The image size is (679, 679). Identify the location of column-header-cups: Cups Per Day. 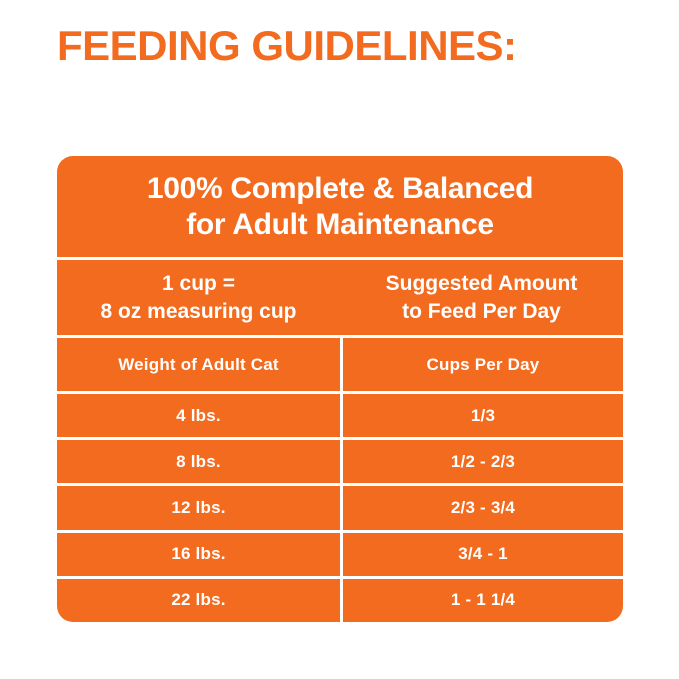
(481, 364).